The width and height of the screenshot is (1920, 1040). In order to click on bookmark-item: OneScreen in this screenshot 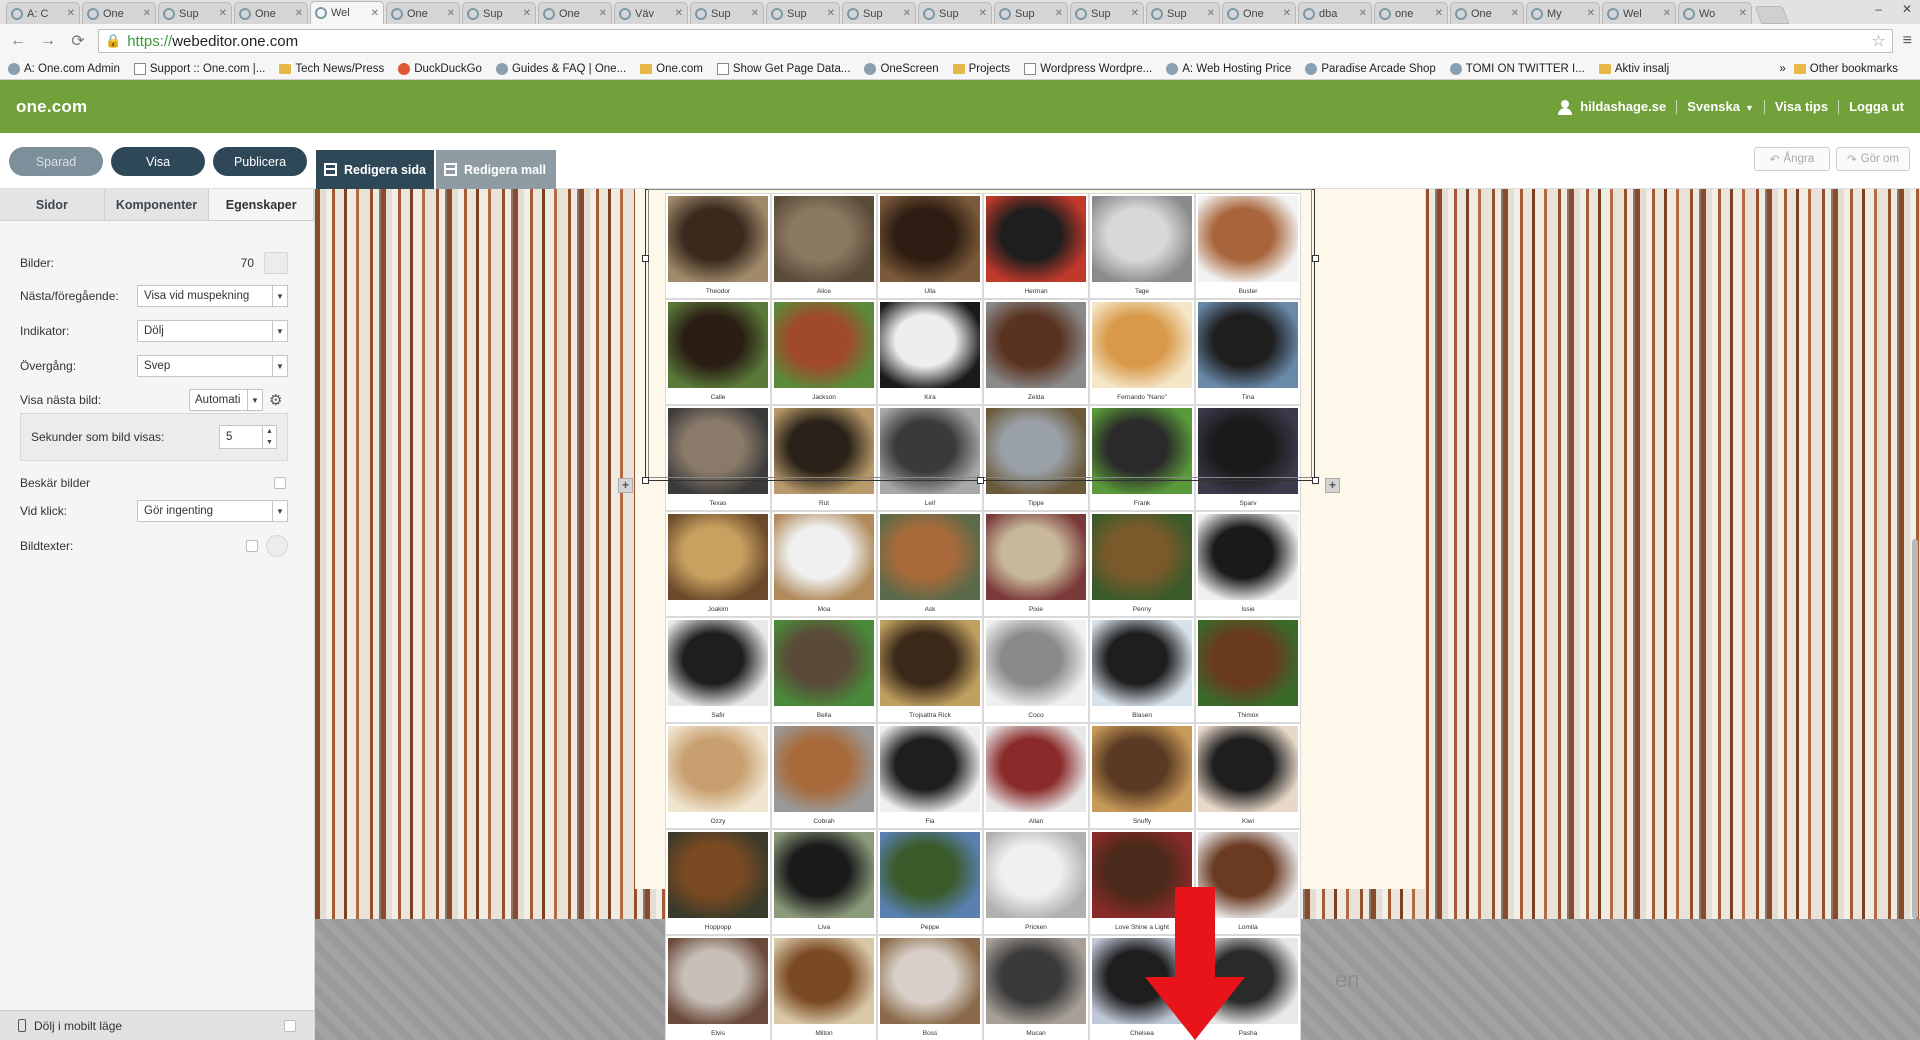, I will do `click(901, 68)`.